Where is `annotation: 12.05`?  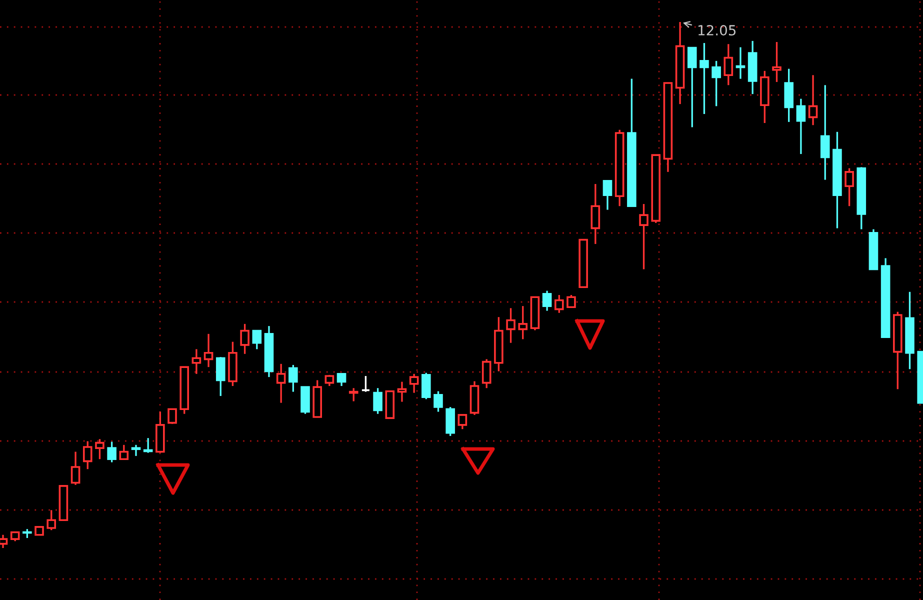
annotation: 12.05 is located at coordinates (717, 30).